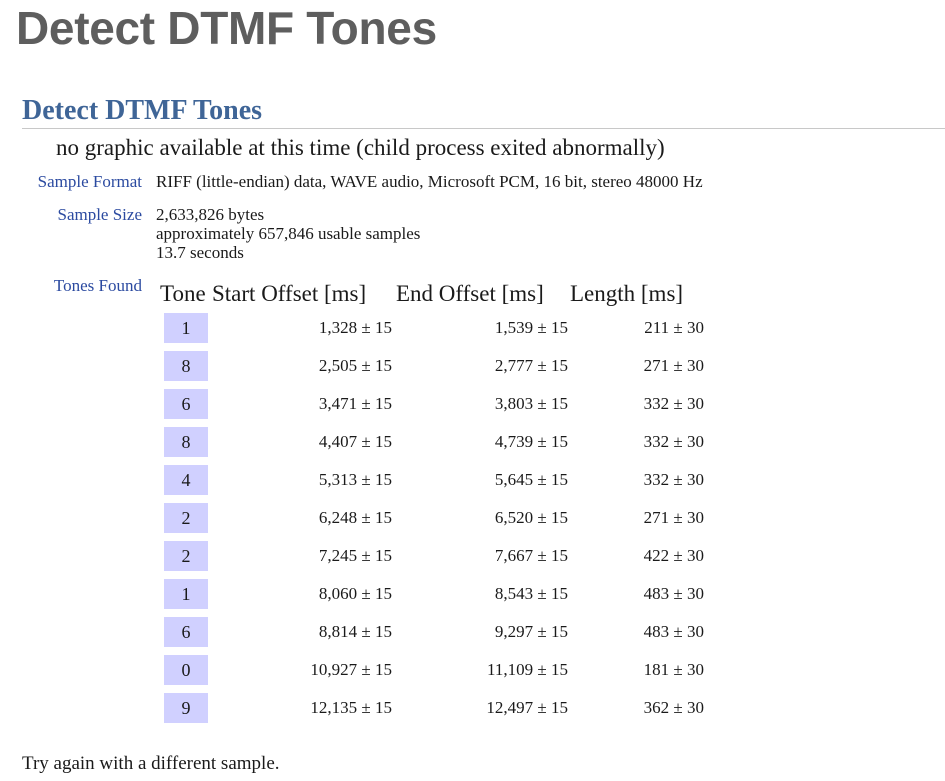 The image size is (945, 781). Describe the element at coordinates (531, 479) in the screenshot. I see `end-offset-cell: 5,645 ± 15` at that location.